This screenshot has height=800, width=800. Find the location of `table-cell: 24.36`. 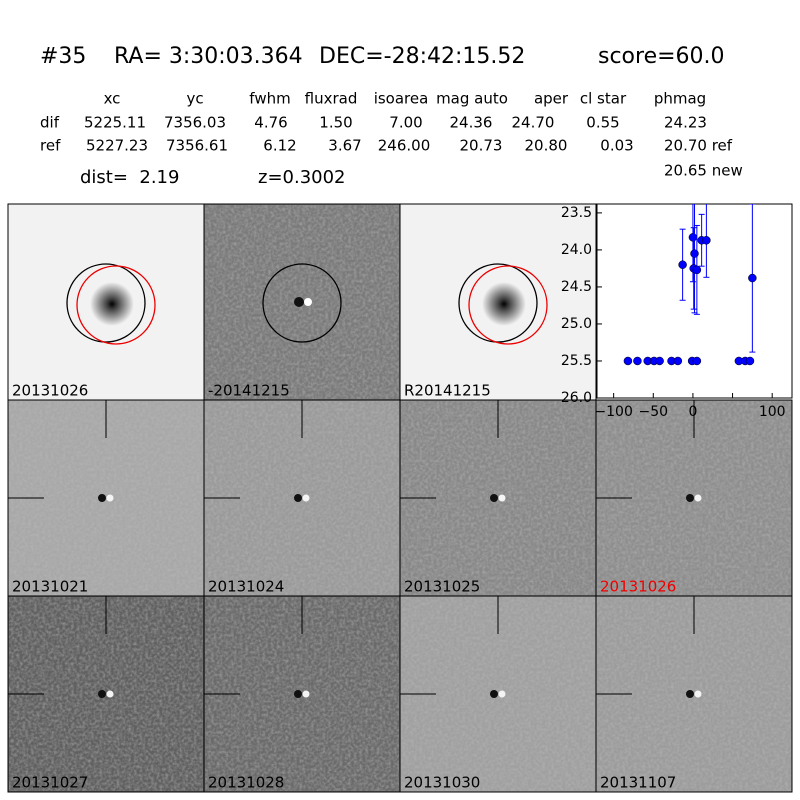

table-cell: 24.36 is located at coordinates (471, 123).